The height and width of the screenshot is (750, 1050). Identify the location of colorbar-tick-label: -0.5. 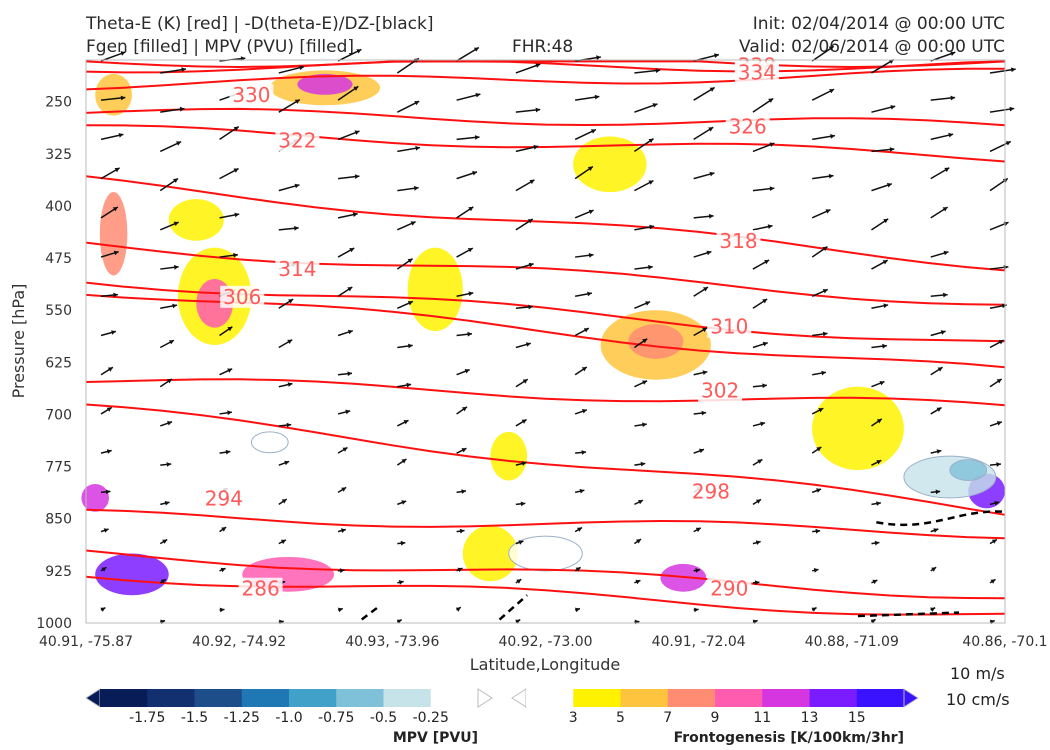
(383, 718).